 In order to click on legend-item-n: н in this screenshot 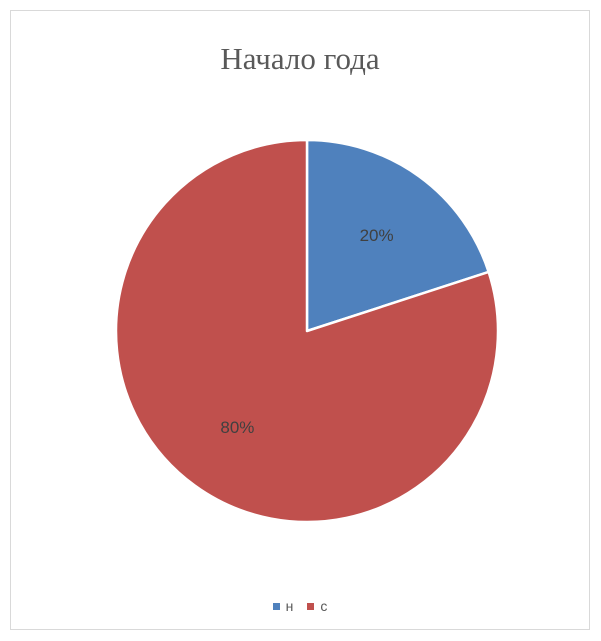, I will do `click(283, 606)`.